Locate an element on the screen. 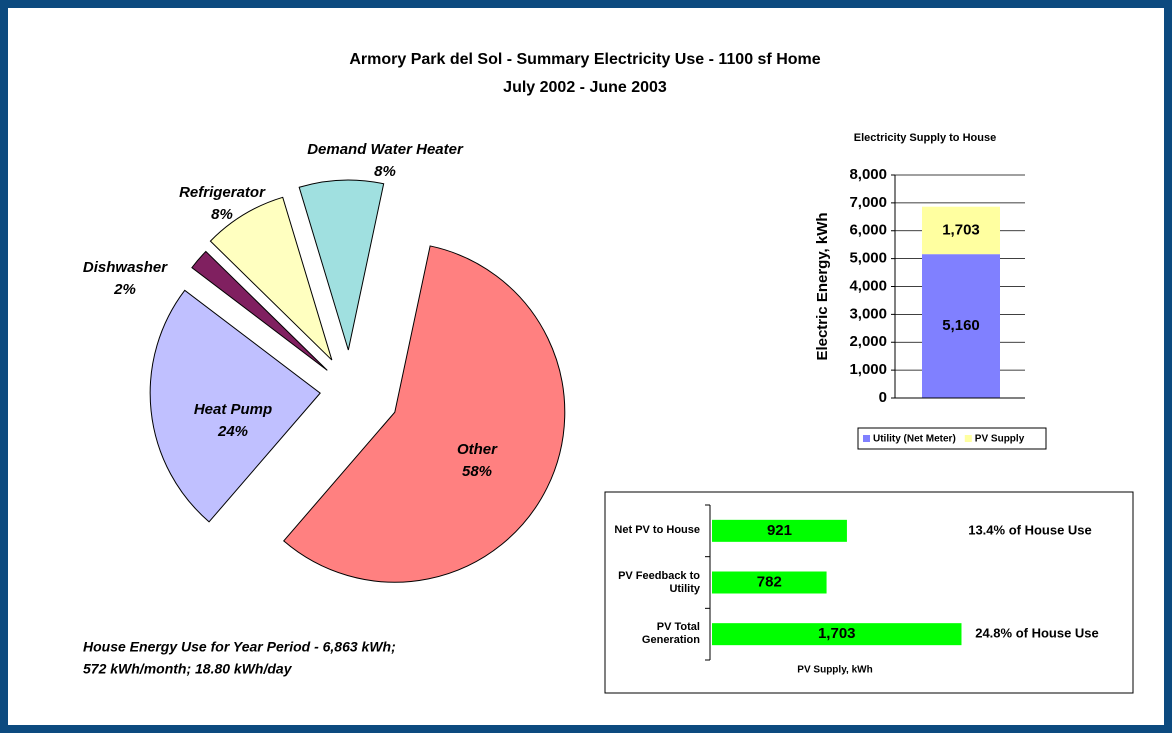 This screenshot has height=733, width=1172. slice-value-label: 58% is located at coordinates (477, 471).